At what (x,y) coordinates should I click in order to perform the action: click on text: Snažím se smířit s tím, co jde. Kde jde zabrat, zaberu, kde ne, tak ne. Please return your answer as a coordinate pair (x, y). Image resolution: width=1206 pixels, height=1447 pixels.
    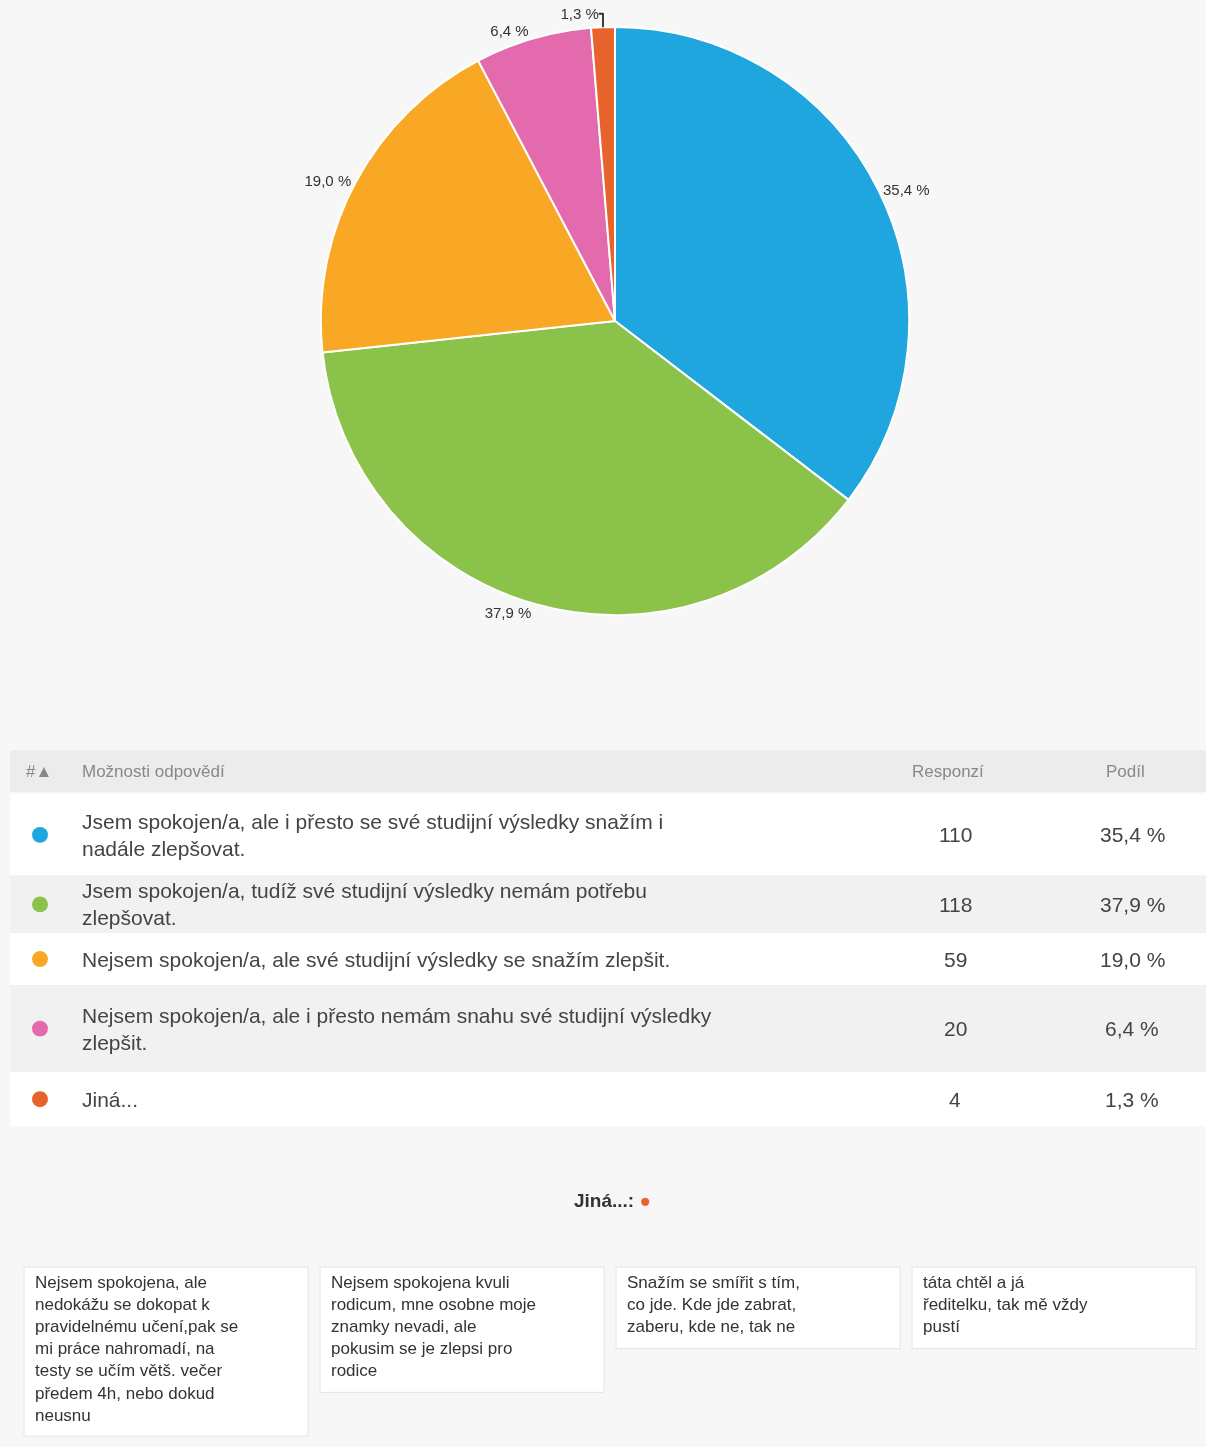
    Looking at the image, I should click on (713, 1305).